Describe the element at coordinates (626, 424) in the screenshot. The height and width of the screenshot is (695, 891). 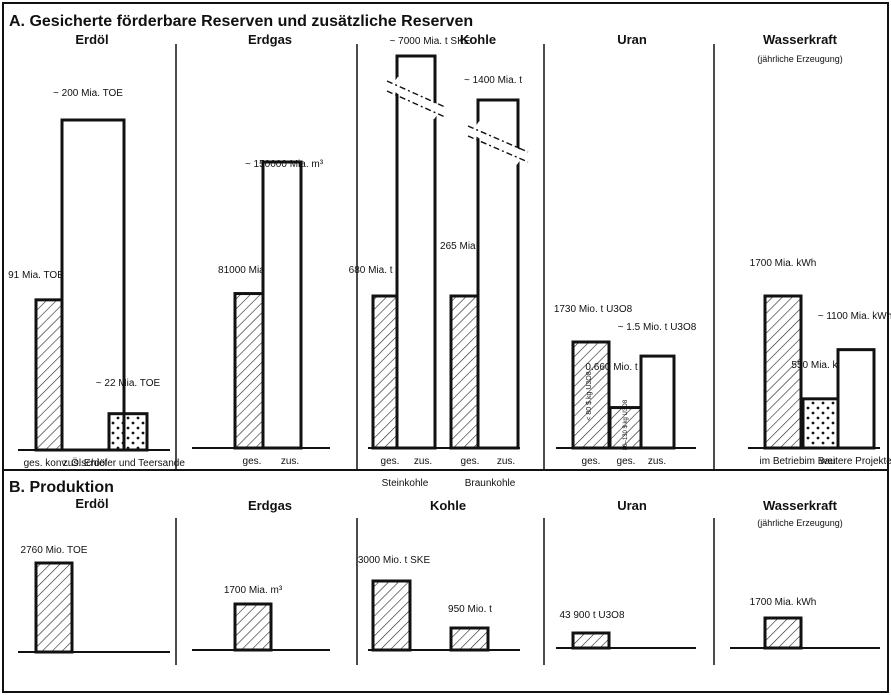
I see `bar-inner-label: 80–130 $ kg U3O8` at that location.